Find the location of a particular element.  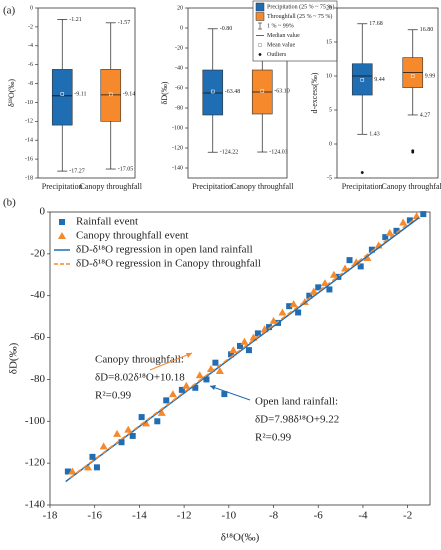

mean-label: 9.99 is located at coordinates (430, 76).